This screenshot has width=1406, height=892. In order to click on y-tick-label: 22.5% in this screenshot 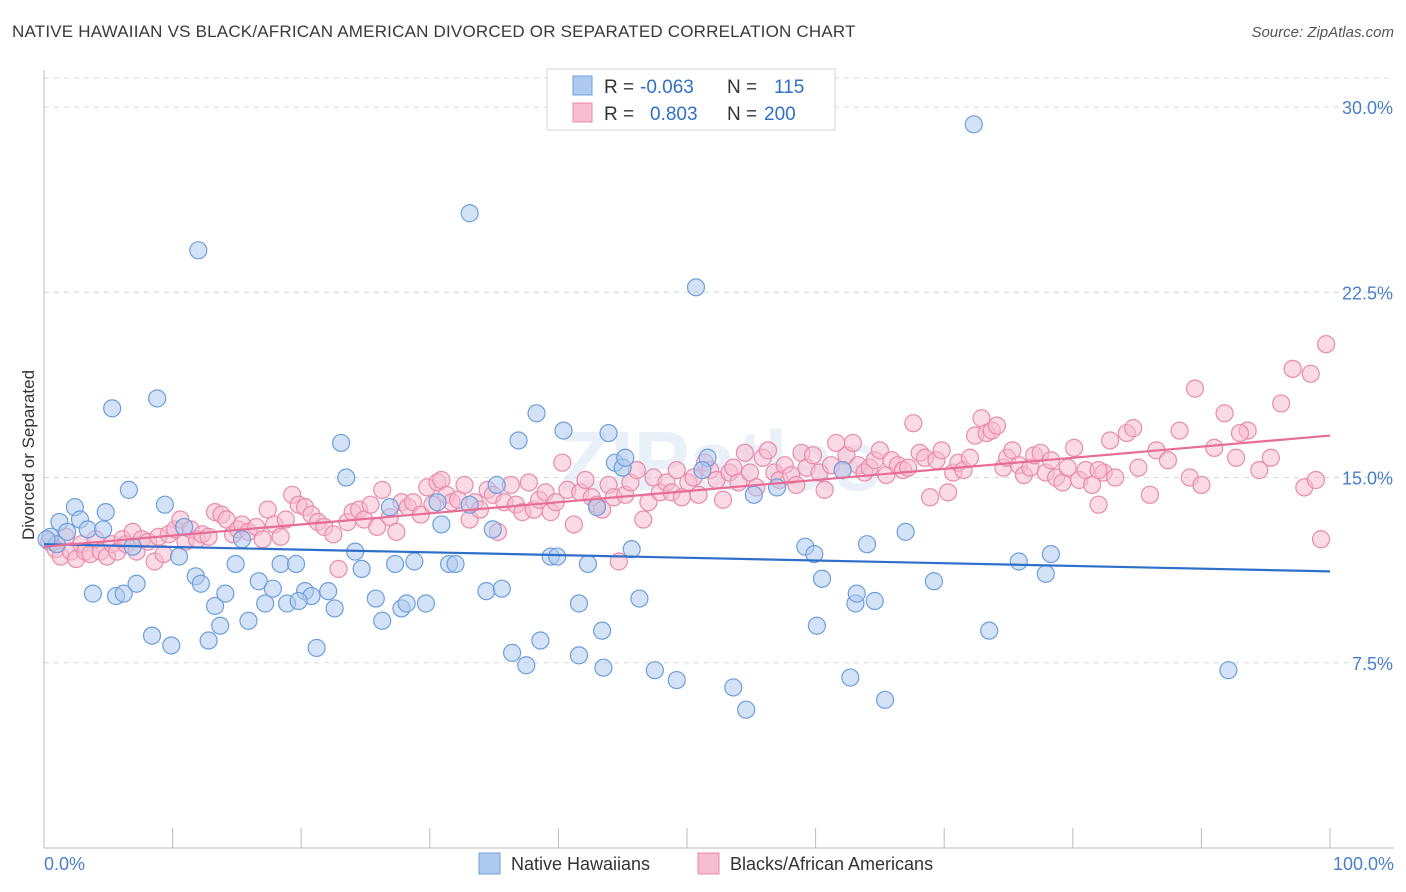, I will do `click(1367, 293)`.